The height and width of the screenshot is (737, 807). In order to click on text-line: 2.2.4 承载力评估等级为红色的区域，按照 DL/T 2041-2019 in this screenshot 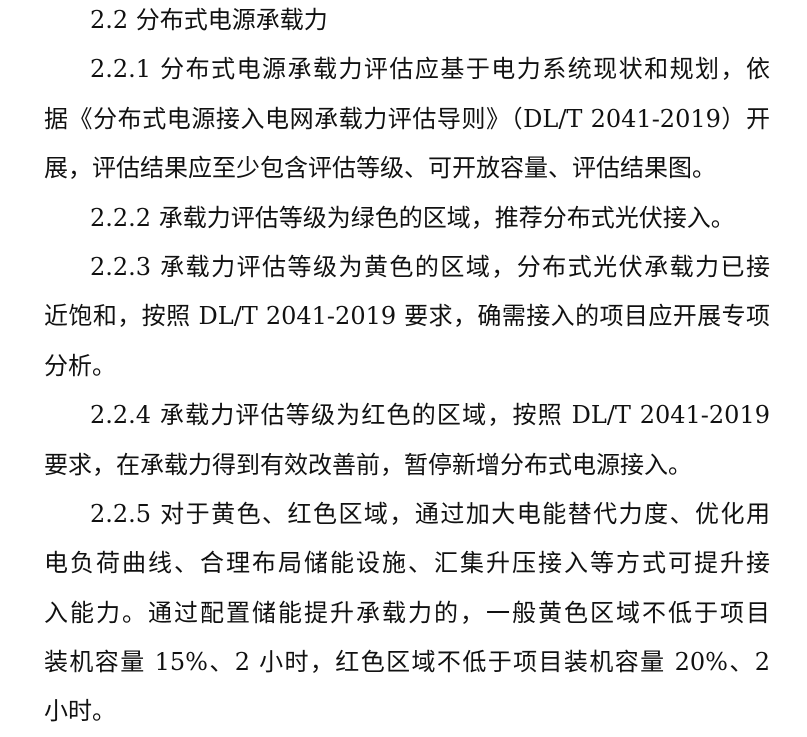, I will do `click(430, 415)`.